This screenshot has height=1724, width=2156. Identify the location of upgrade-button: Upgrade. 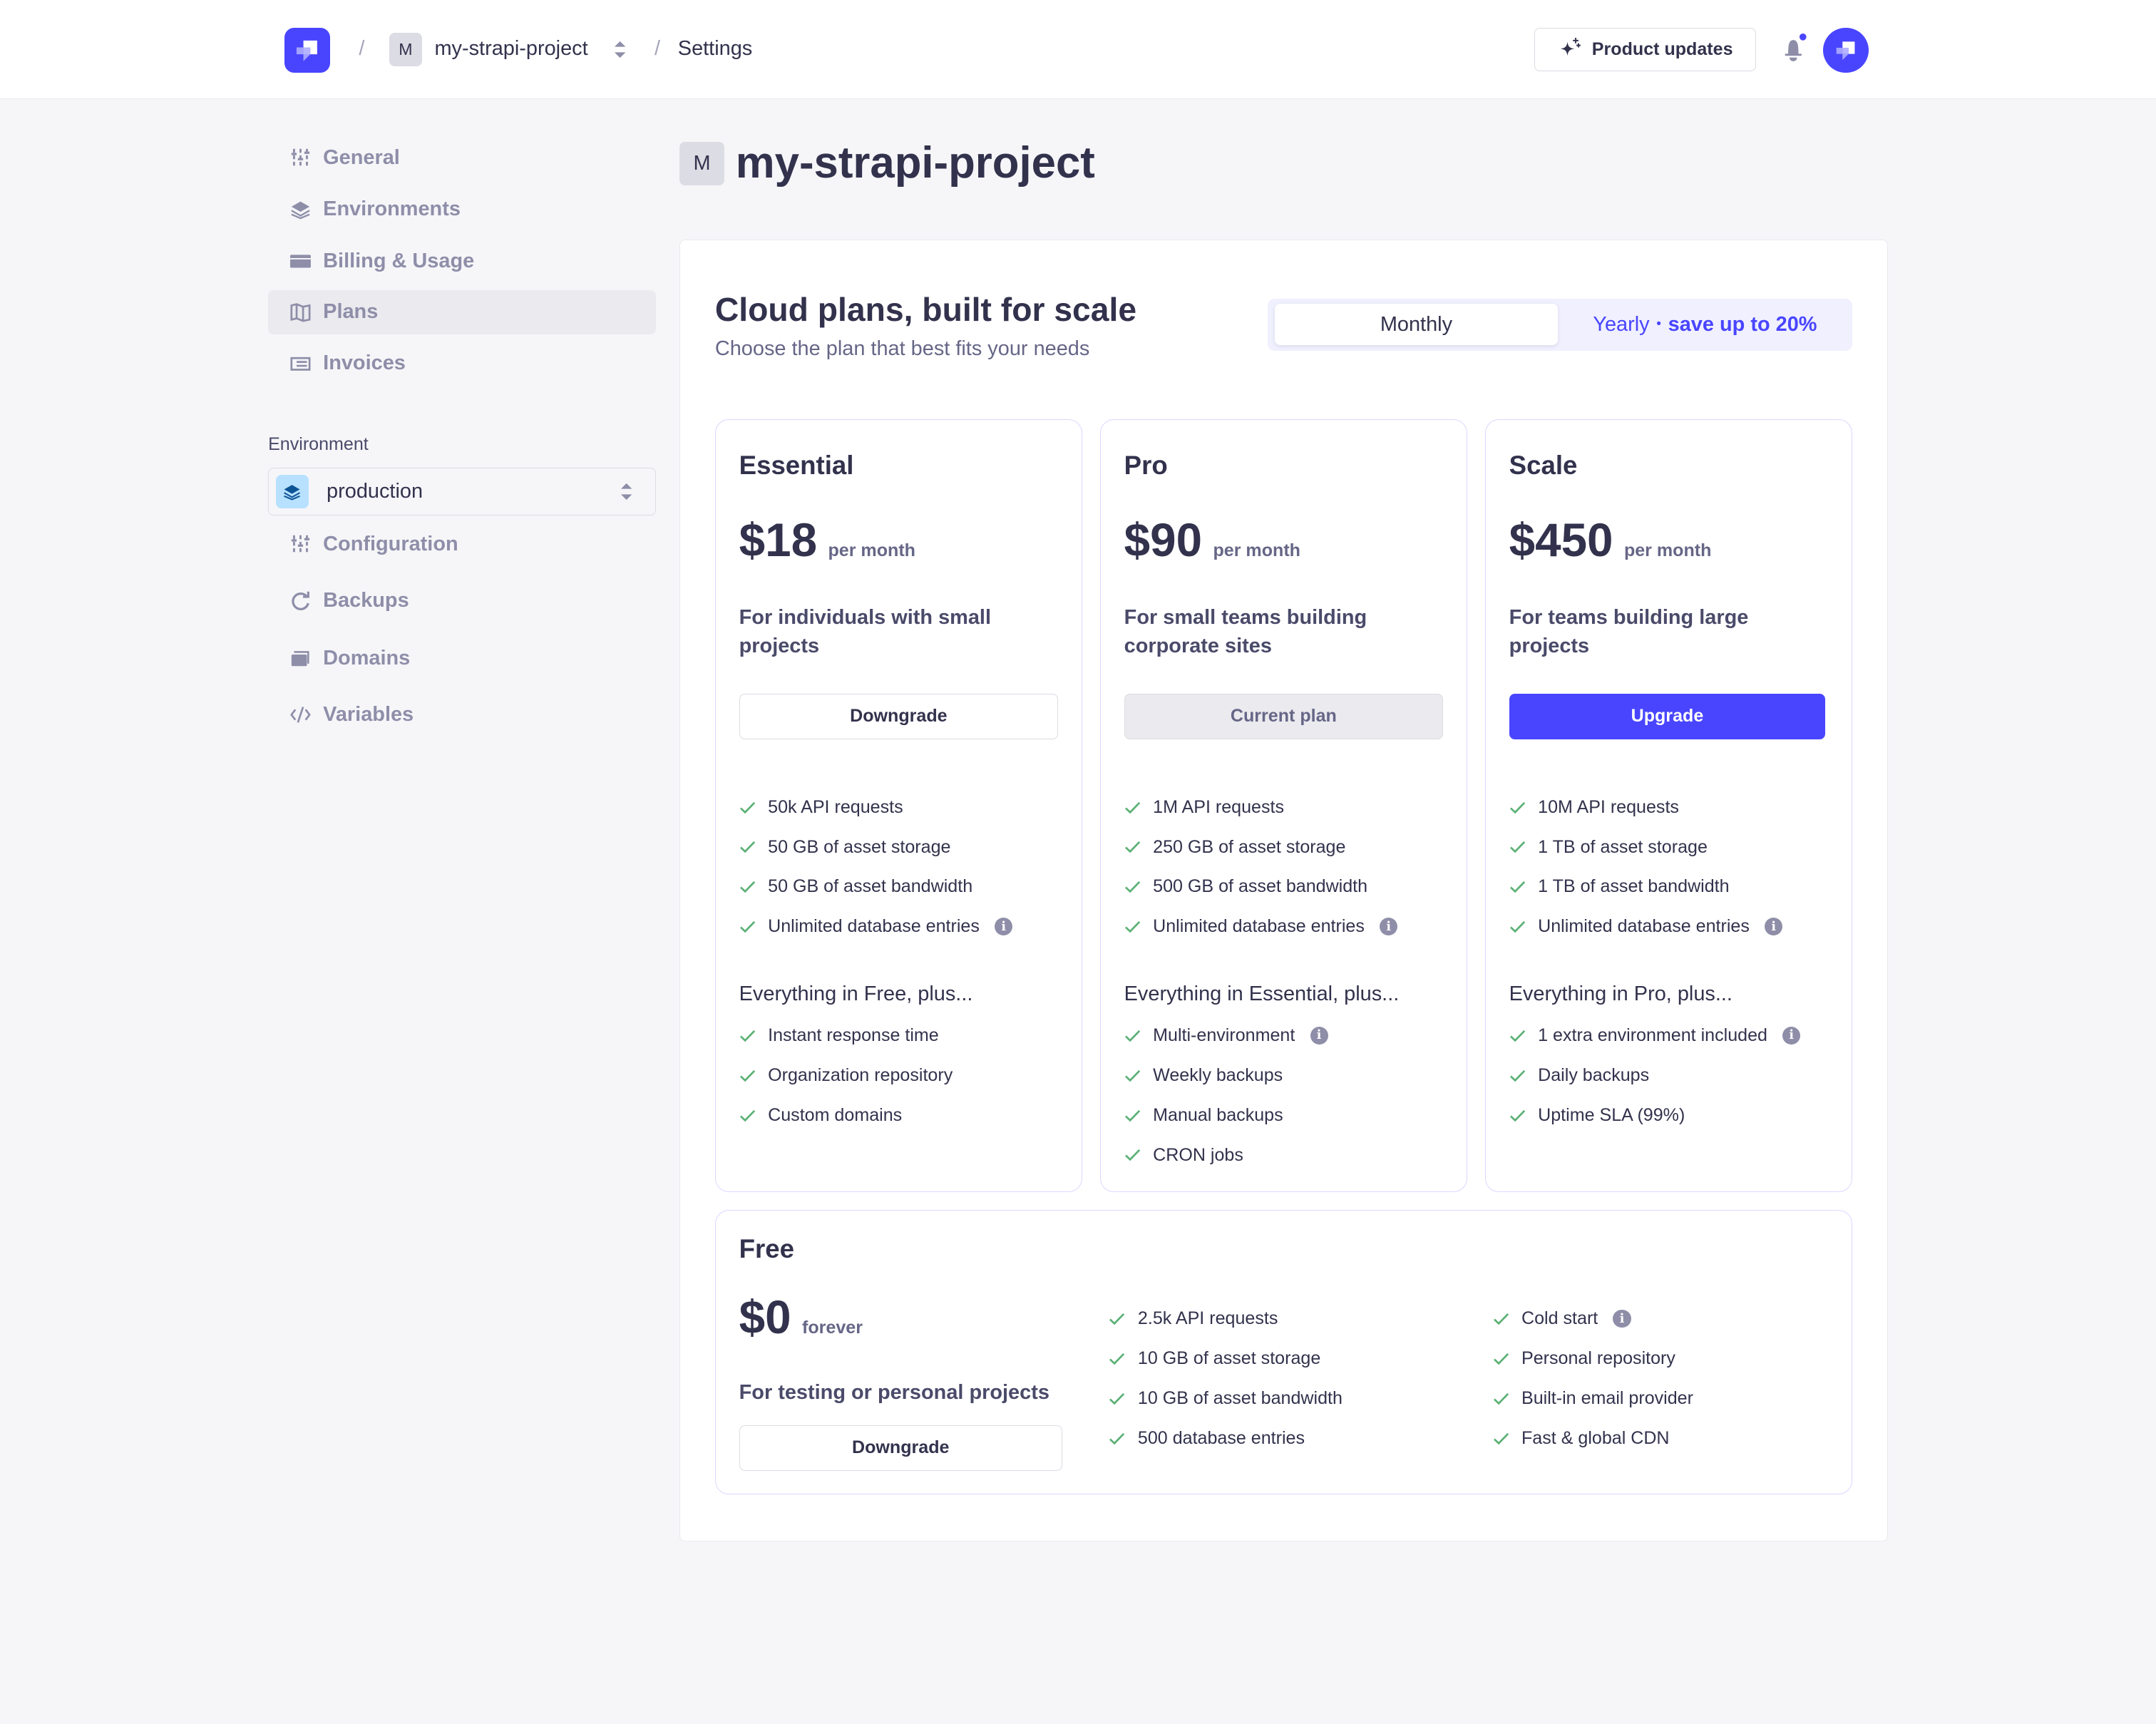
(1667, 716).